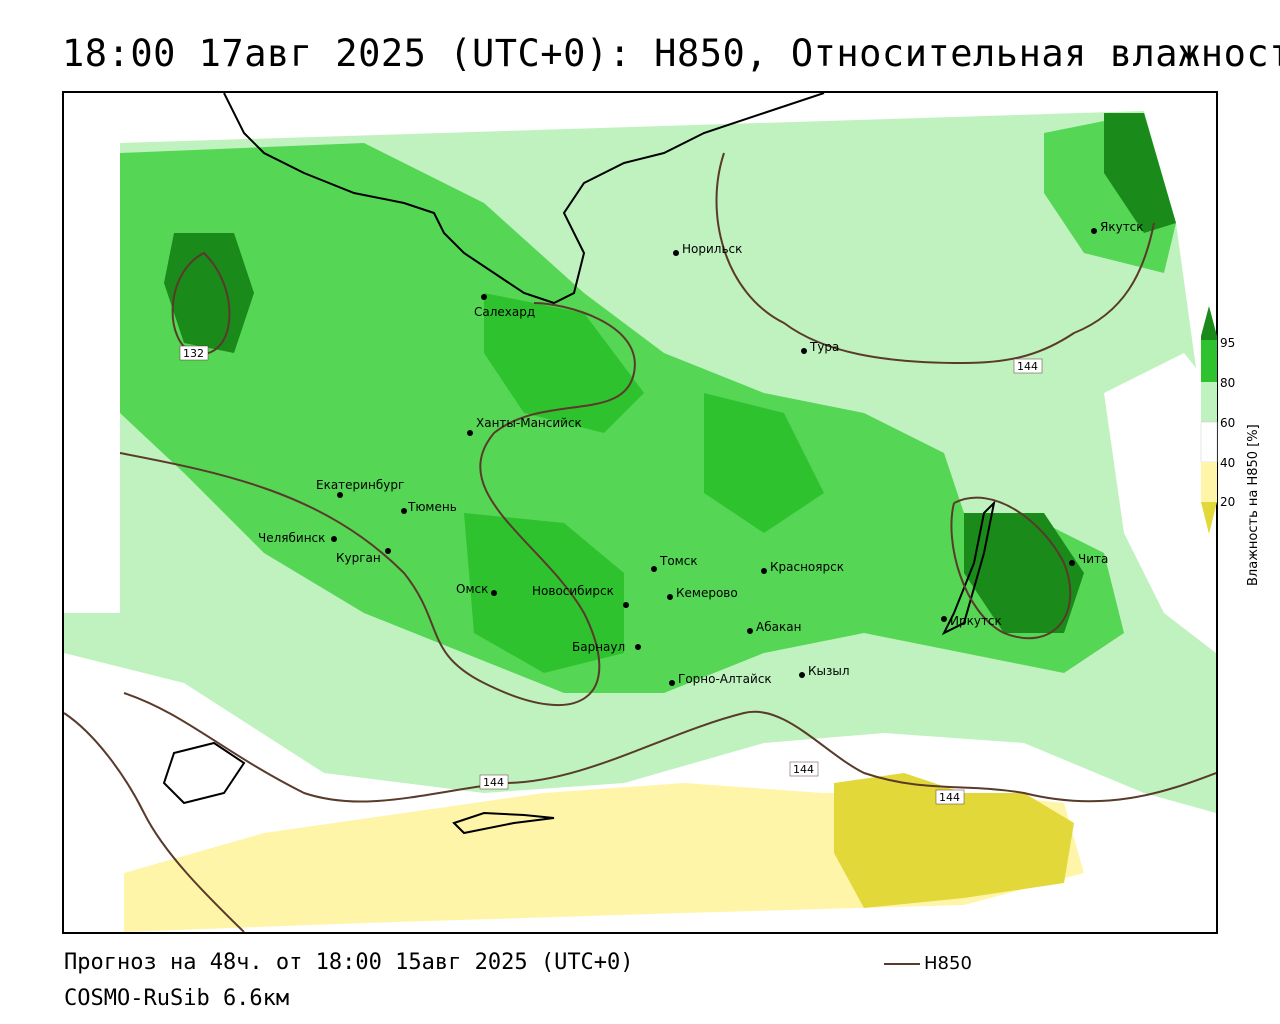 This screenshot has height=1024, width=1280. I want to click on colorbar-title: Влажность на H850 [%], so click(1253, 505).